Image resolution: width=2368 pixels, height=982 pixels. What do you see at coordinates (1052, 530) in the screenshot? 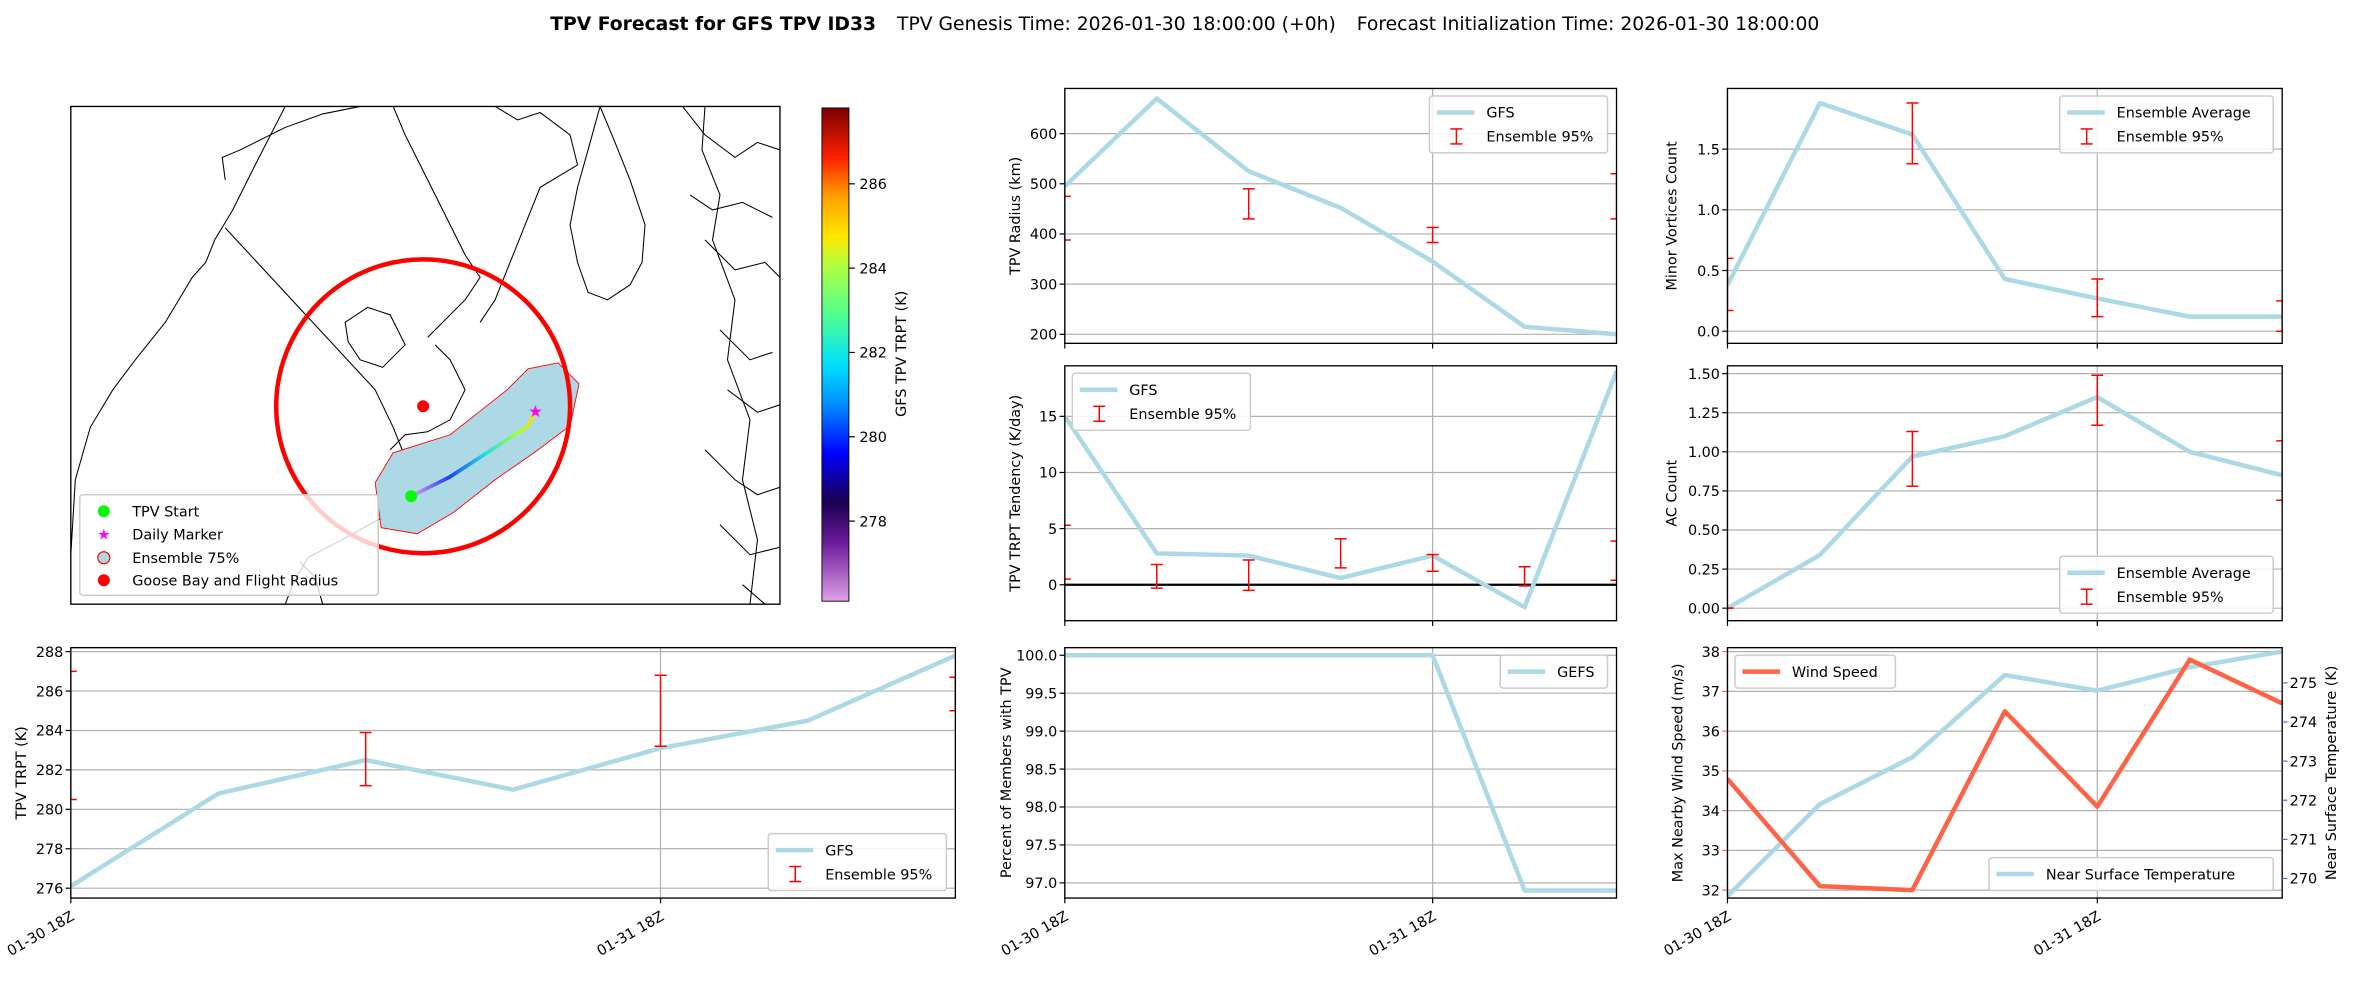
I see `y-tick-label: 5` at bounding box center [1052, 530].